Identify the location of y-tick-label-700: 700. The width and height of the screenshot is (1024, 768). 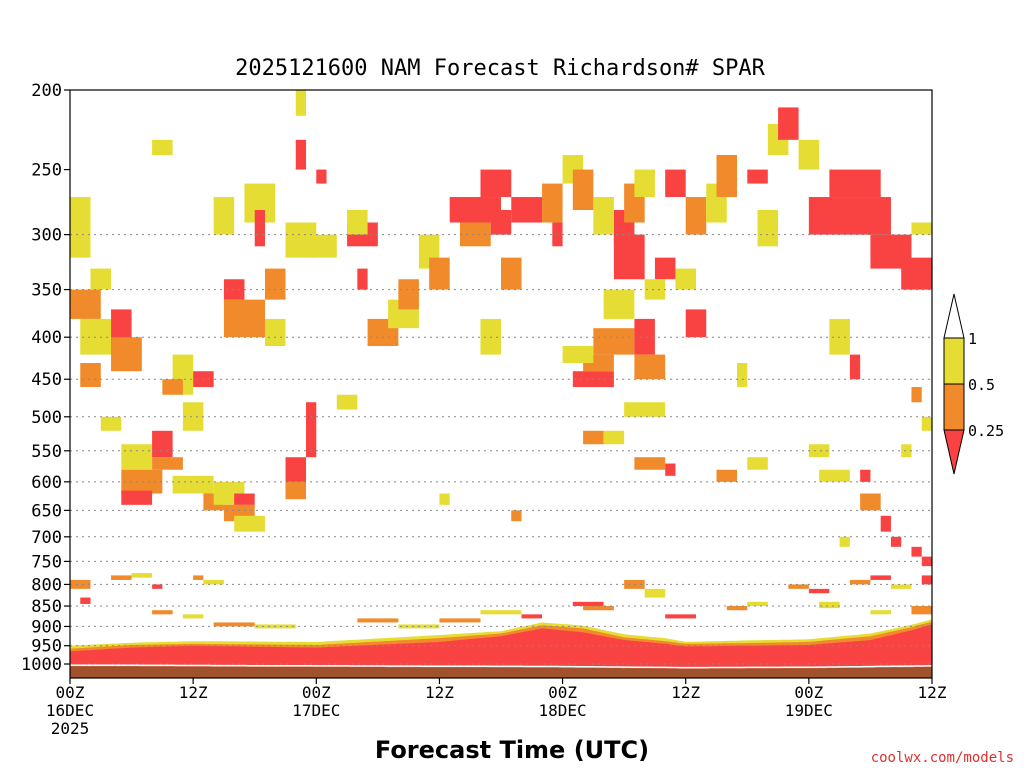
(46, 538).